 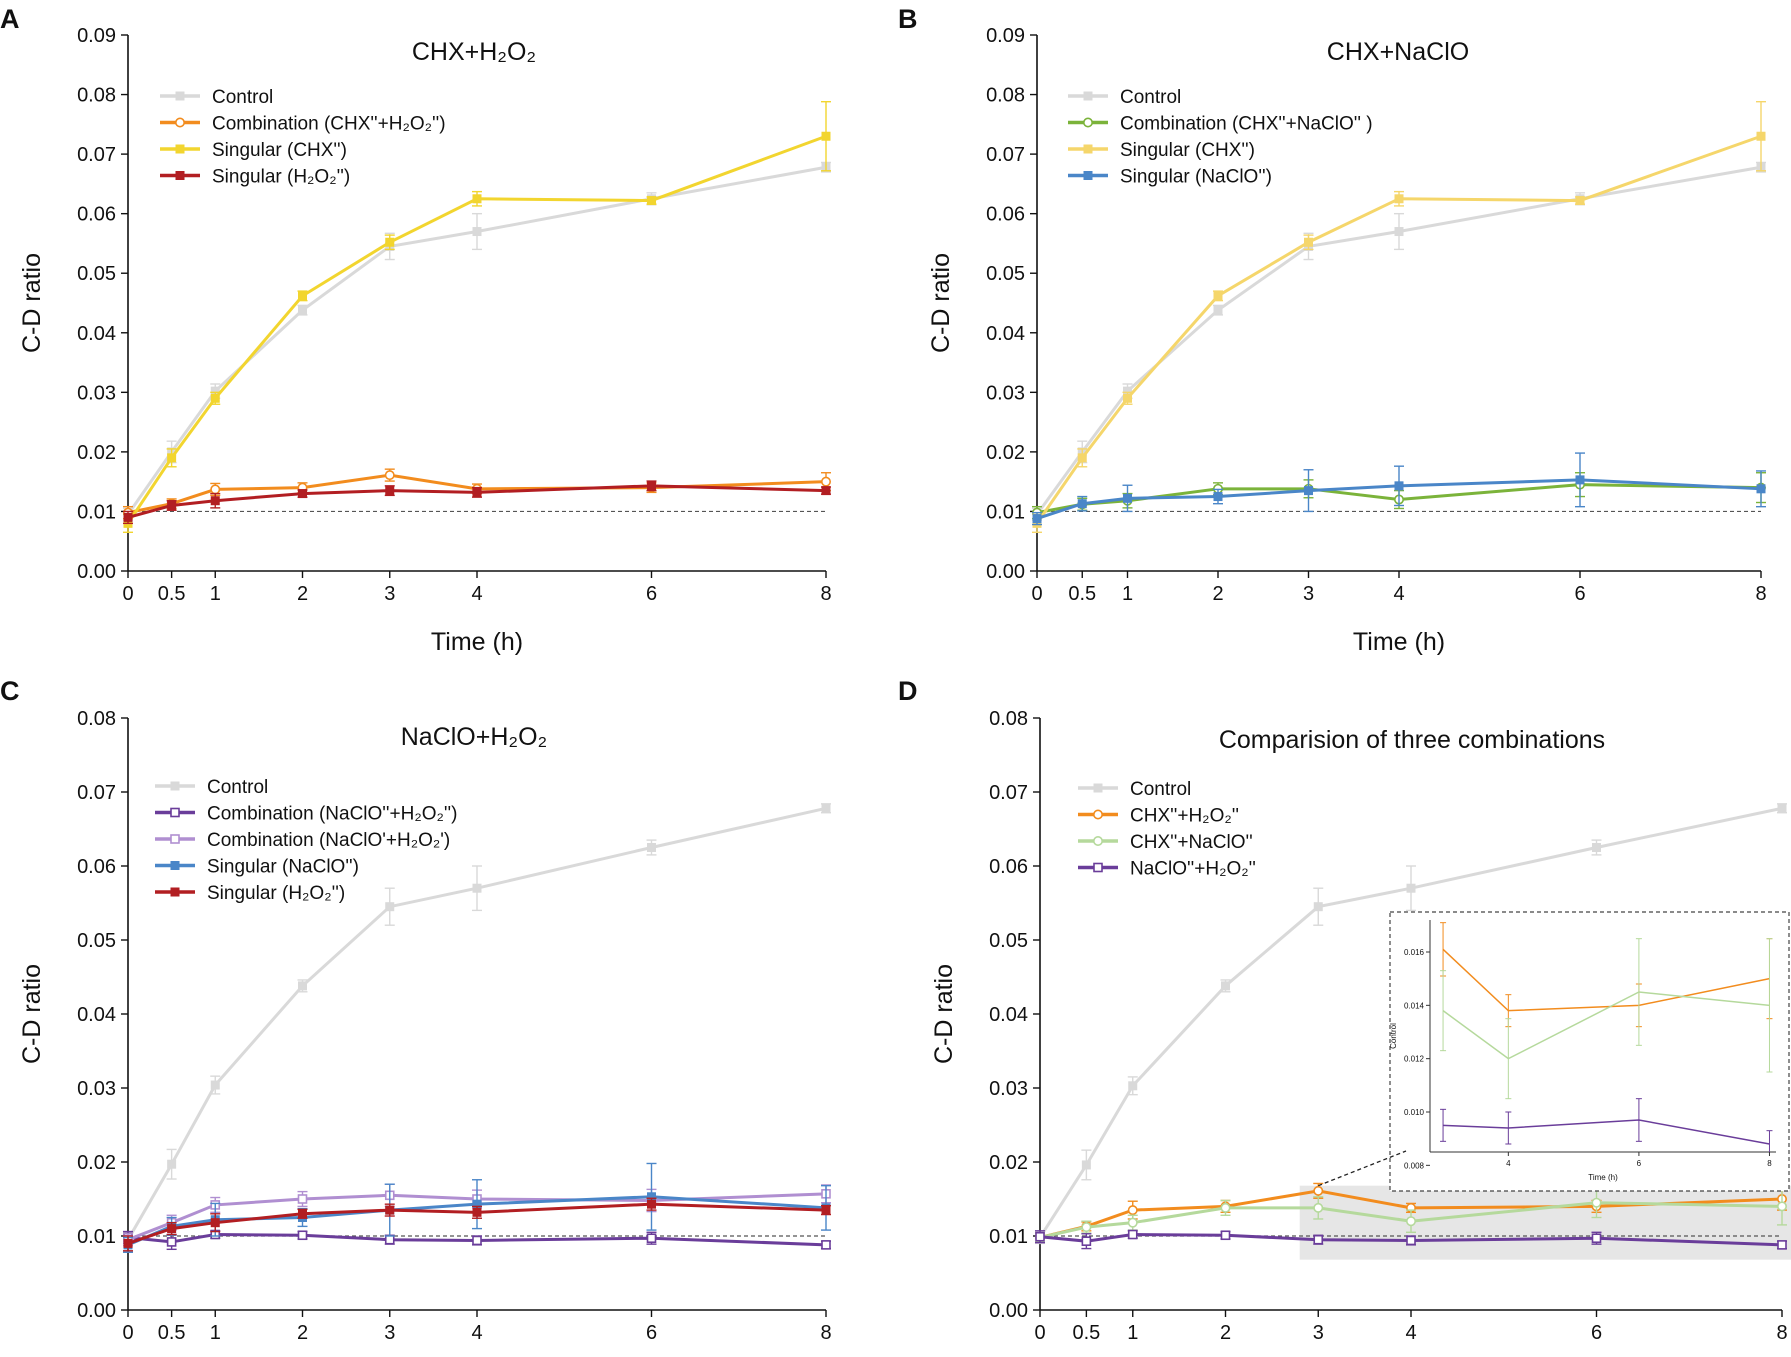 I want to click on legend-label: Combination (CHX''+NaClO'' ), so click(x=1246, y=124).